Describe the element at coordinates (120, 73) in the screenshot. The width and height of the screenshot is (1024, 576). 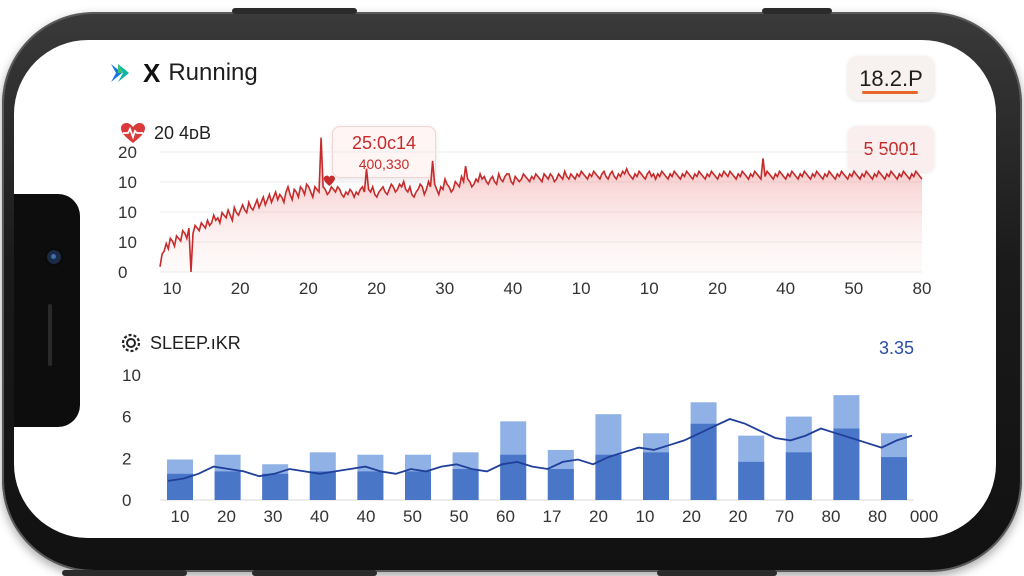
I see `chevron-logo-icon` at that location.